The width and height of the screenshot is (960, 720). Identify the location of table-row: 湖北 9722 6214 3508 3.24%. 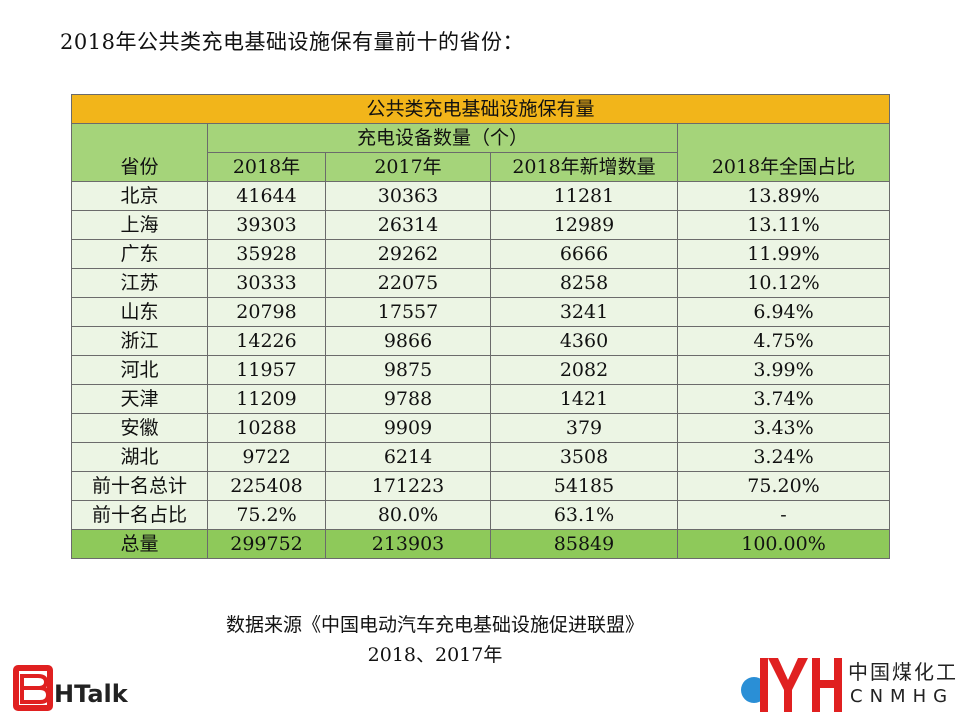
(481, 457).